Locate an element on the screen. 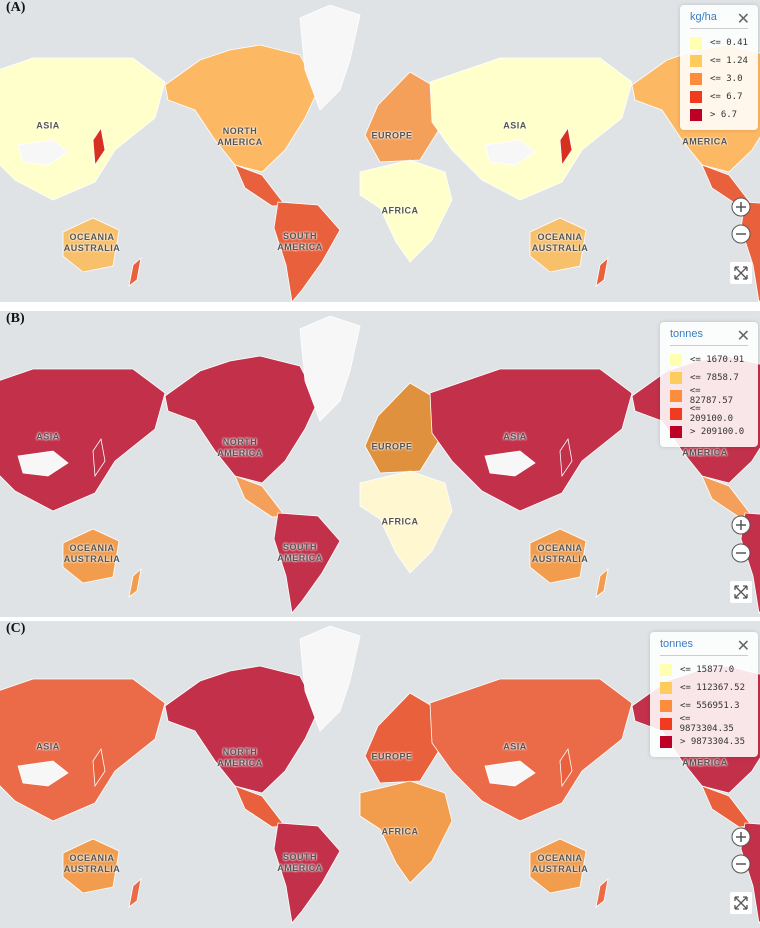 Image resolution: width=760 pixels, height=928 pixels. south-america is located at coordinates (307, 563).